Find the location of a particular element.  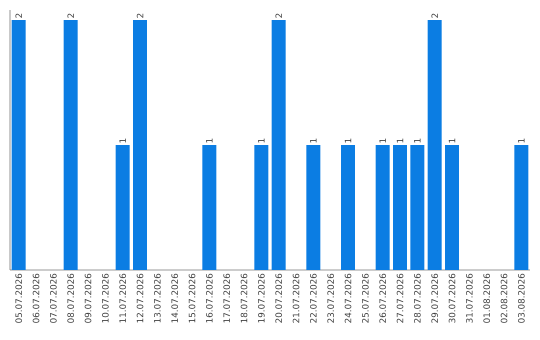

x-tick-label: 09.07.2026 is located at coordinates (88, 298).